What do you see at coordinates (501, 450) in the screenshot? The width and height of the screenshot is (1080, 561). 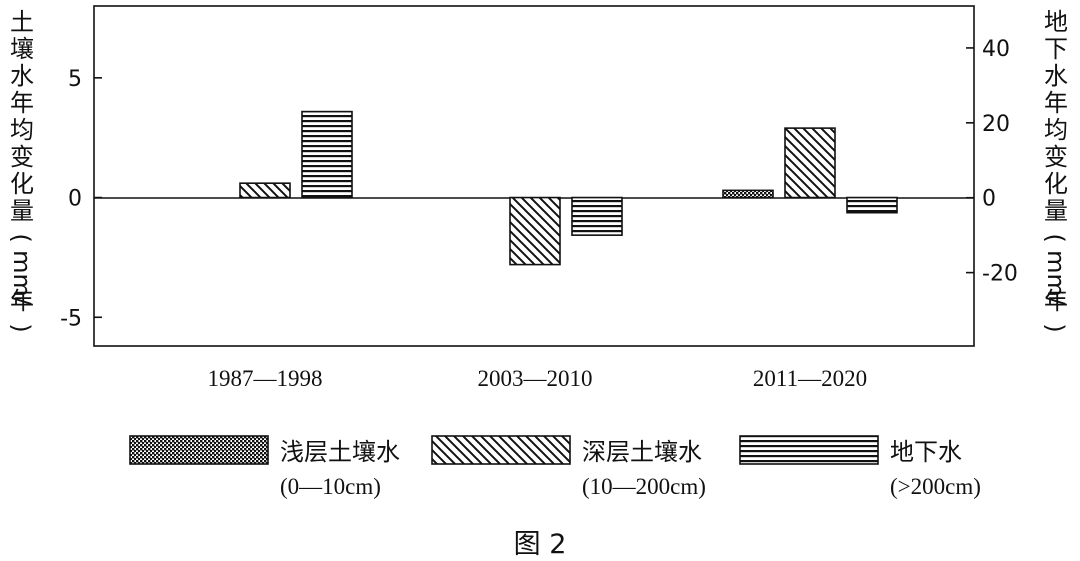 I see `legend-swatch-diagonal` at bounding box center [501, 450].